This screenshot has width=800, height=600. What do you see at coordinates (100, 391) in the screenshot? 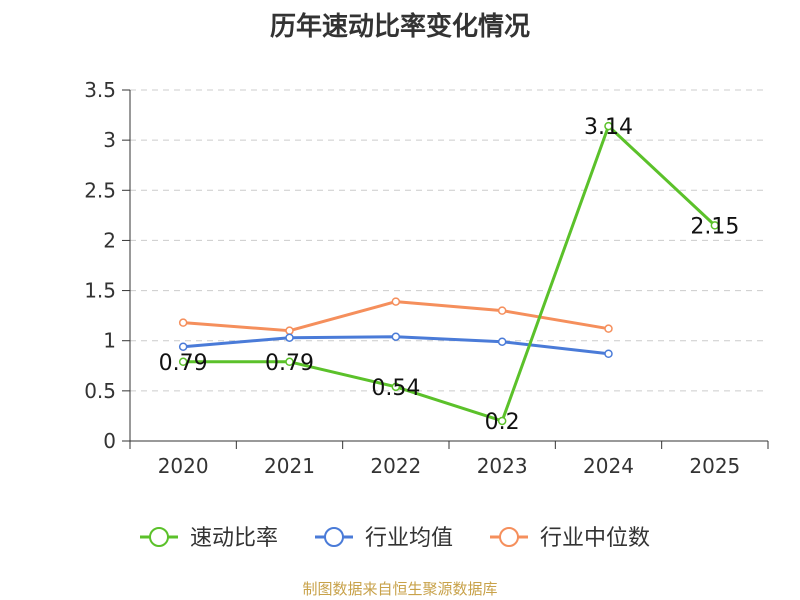
I see `y-tick-label: 0.5` at bounding box center [100, 391].